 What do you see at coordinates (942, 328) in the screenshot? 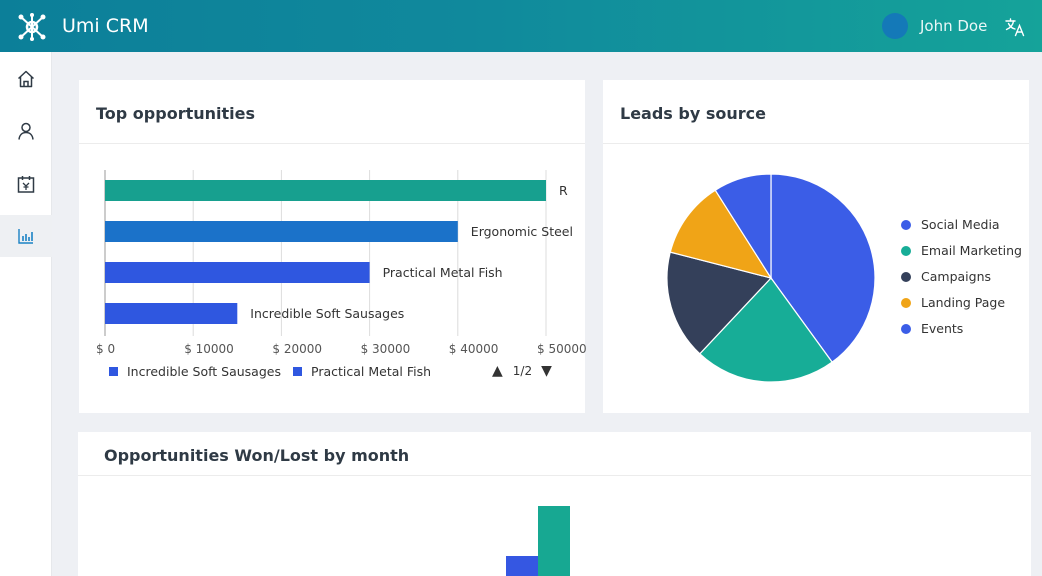
I see `legend-label: Events` at bounding box center [942, 328].